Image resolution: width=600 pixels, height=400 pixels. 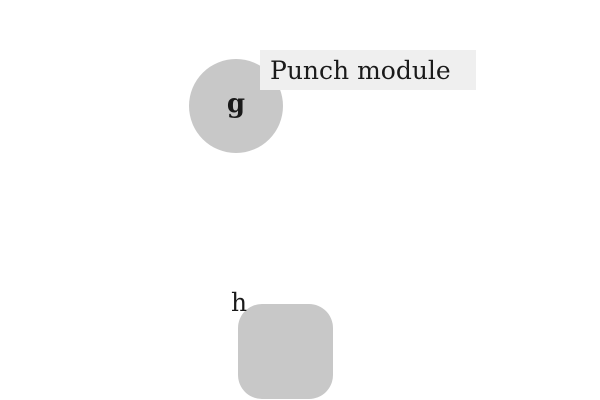 What do you see at coordinates (236, 104) in the screenshot?
I see `node-g-label: g` at bounding box center [236, 104].